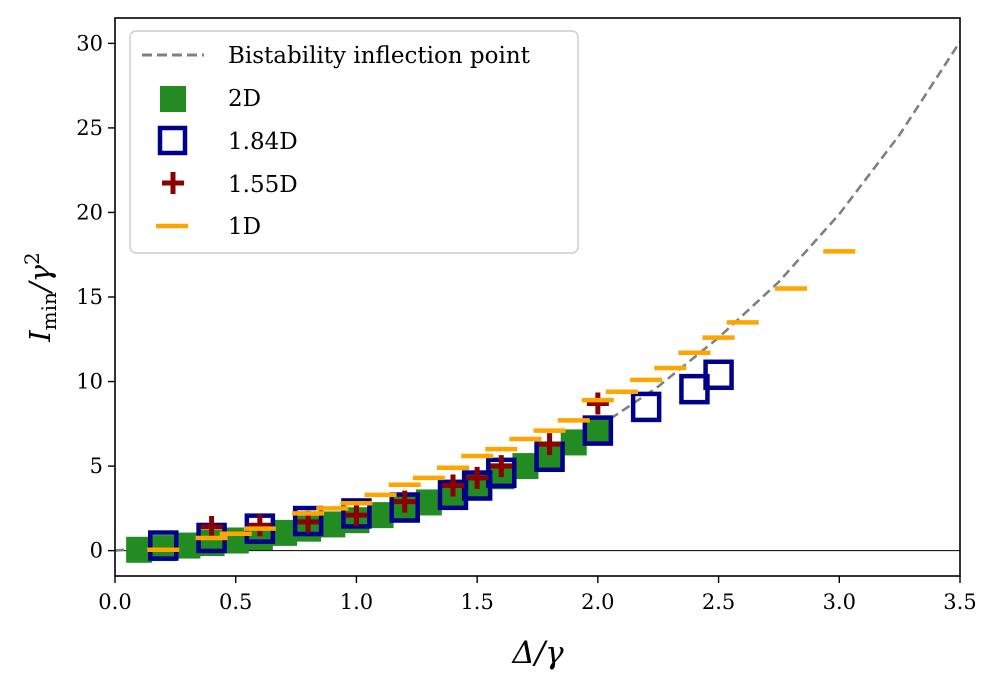 This screenshot has height=688, width=997. I want to click on legend-curve-label: Bistability inflection point, so click(379, 56).